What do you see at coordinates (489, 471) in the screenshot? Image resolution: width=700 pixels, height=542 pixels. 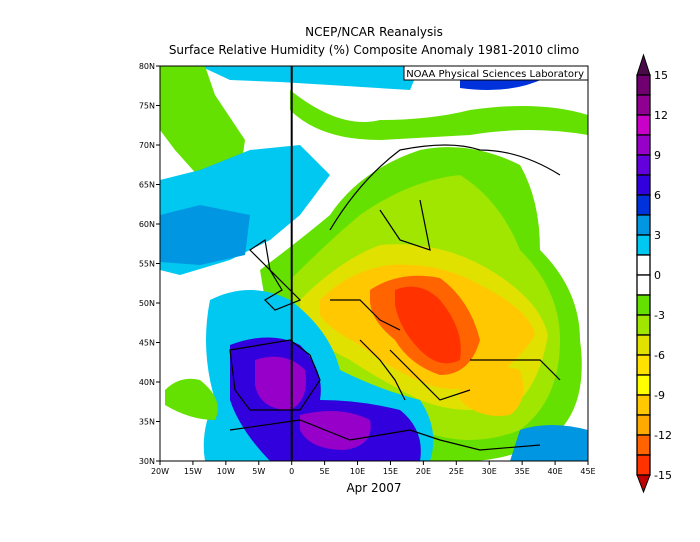 I see `lon-tick-label: 30E` at bounding box center [489, 471].